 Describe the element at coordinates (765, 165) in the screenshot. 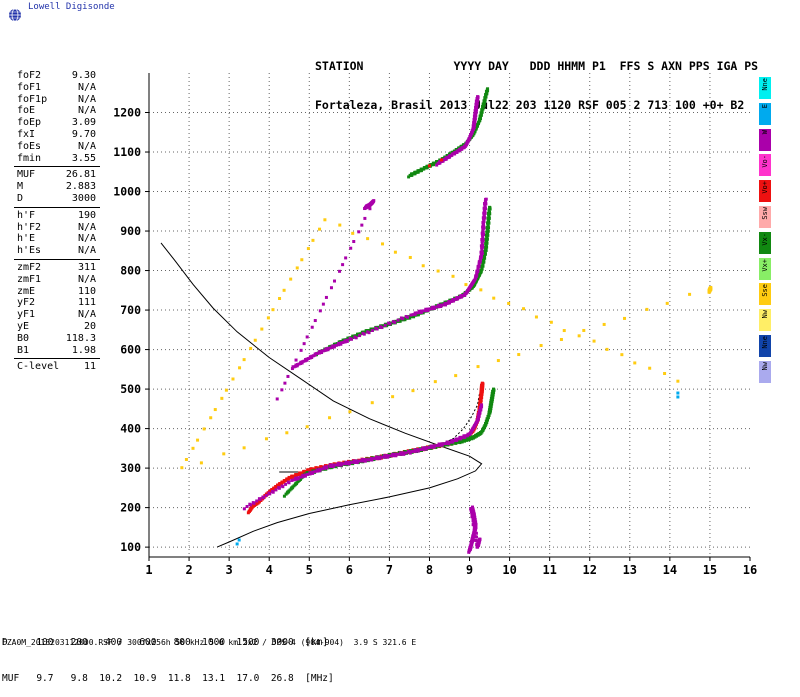

I see `legend-vo: Vo-` at that location.